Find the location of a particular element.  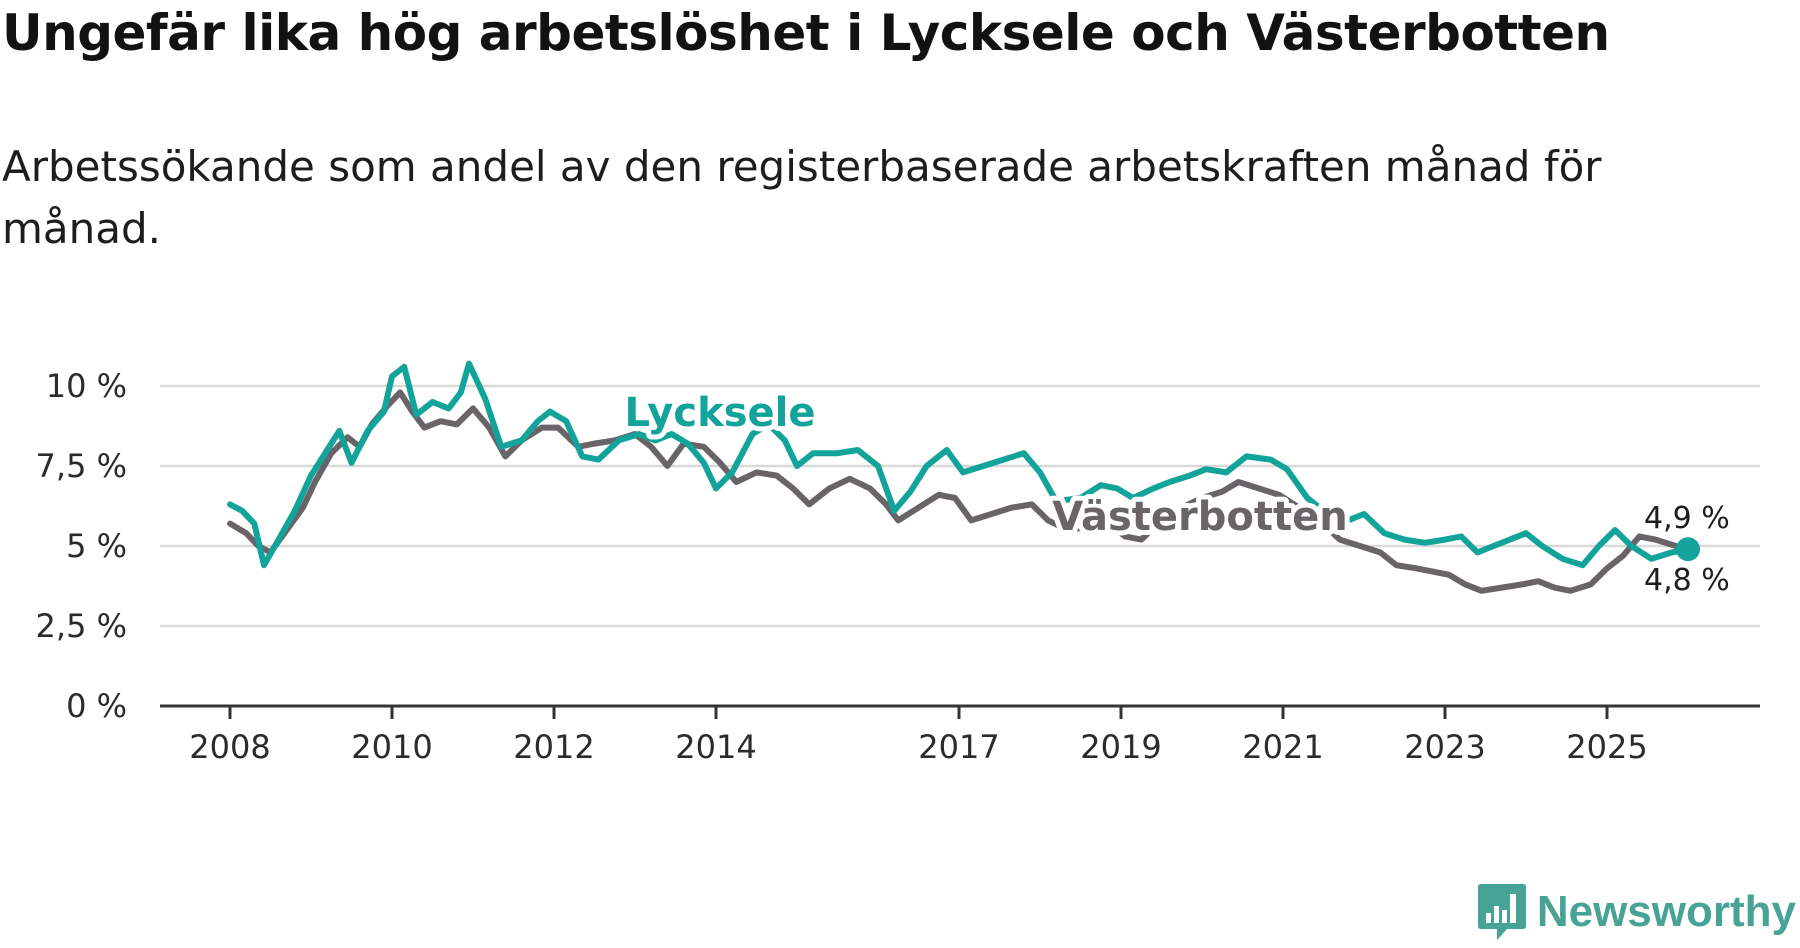

y-tick-label: 5 % is located at coordinates (96, 546).